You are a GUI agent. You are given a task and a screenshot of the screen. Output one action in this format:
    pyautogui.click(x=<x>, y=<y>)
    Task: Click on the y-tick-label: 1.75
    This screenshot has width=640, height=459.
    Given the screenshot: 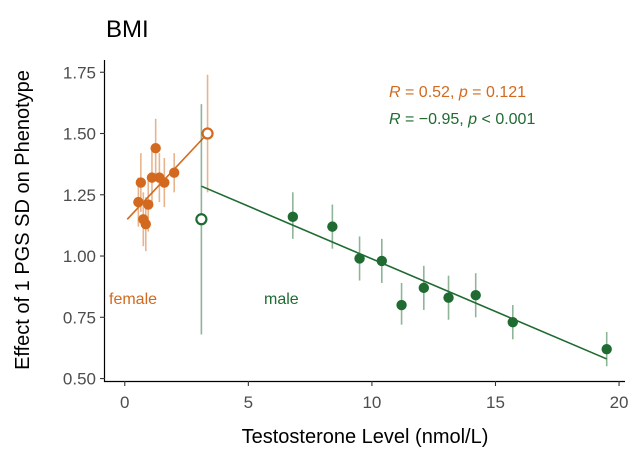 What is the action you would take?
    pyautogui.click(x=79, y=72)
    